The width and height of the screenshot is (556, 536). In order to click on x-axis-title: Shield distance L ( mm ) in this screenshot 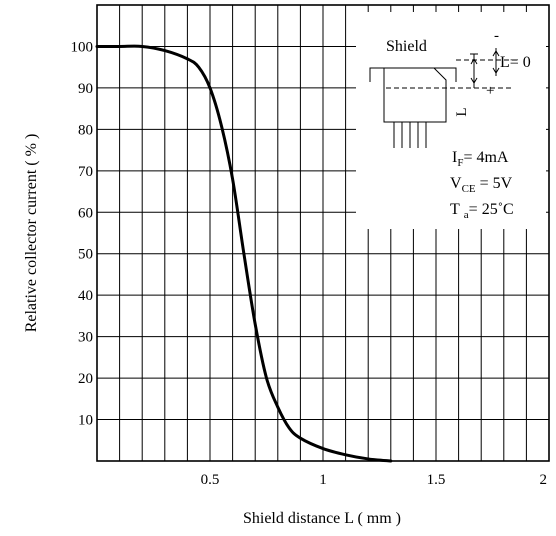, I will do `click(322, 518)`.